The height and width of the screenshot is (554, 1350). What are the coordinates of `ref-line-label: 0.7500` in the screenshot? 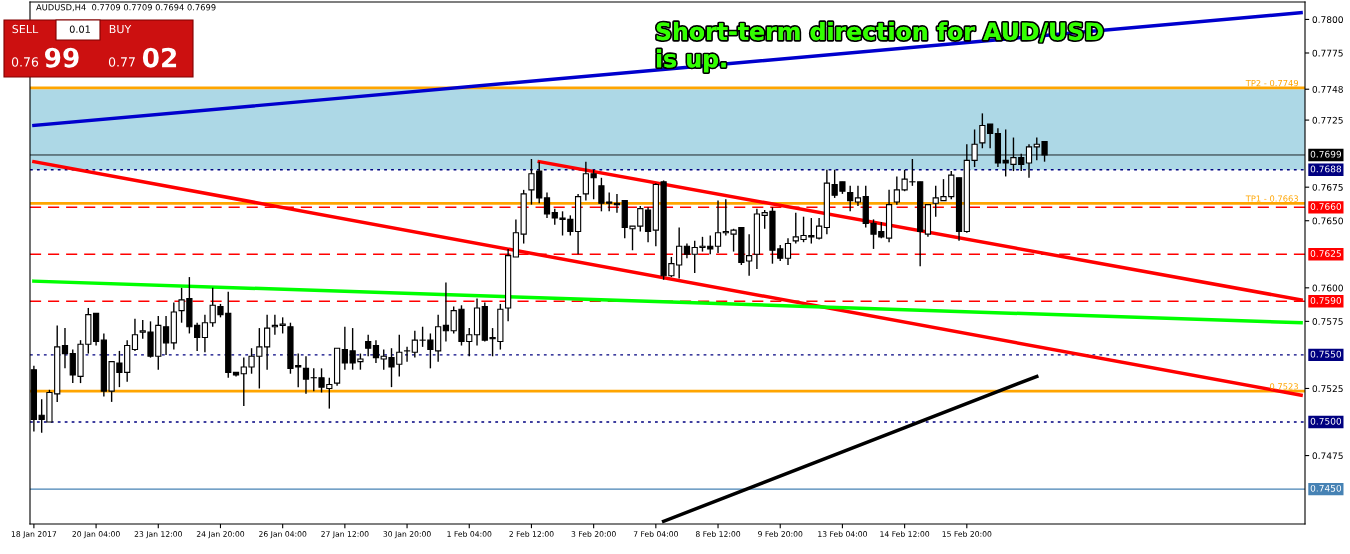 It's located at (1326, 421).